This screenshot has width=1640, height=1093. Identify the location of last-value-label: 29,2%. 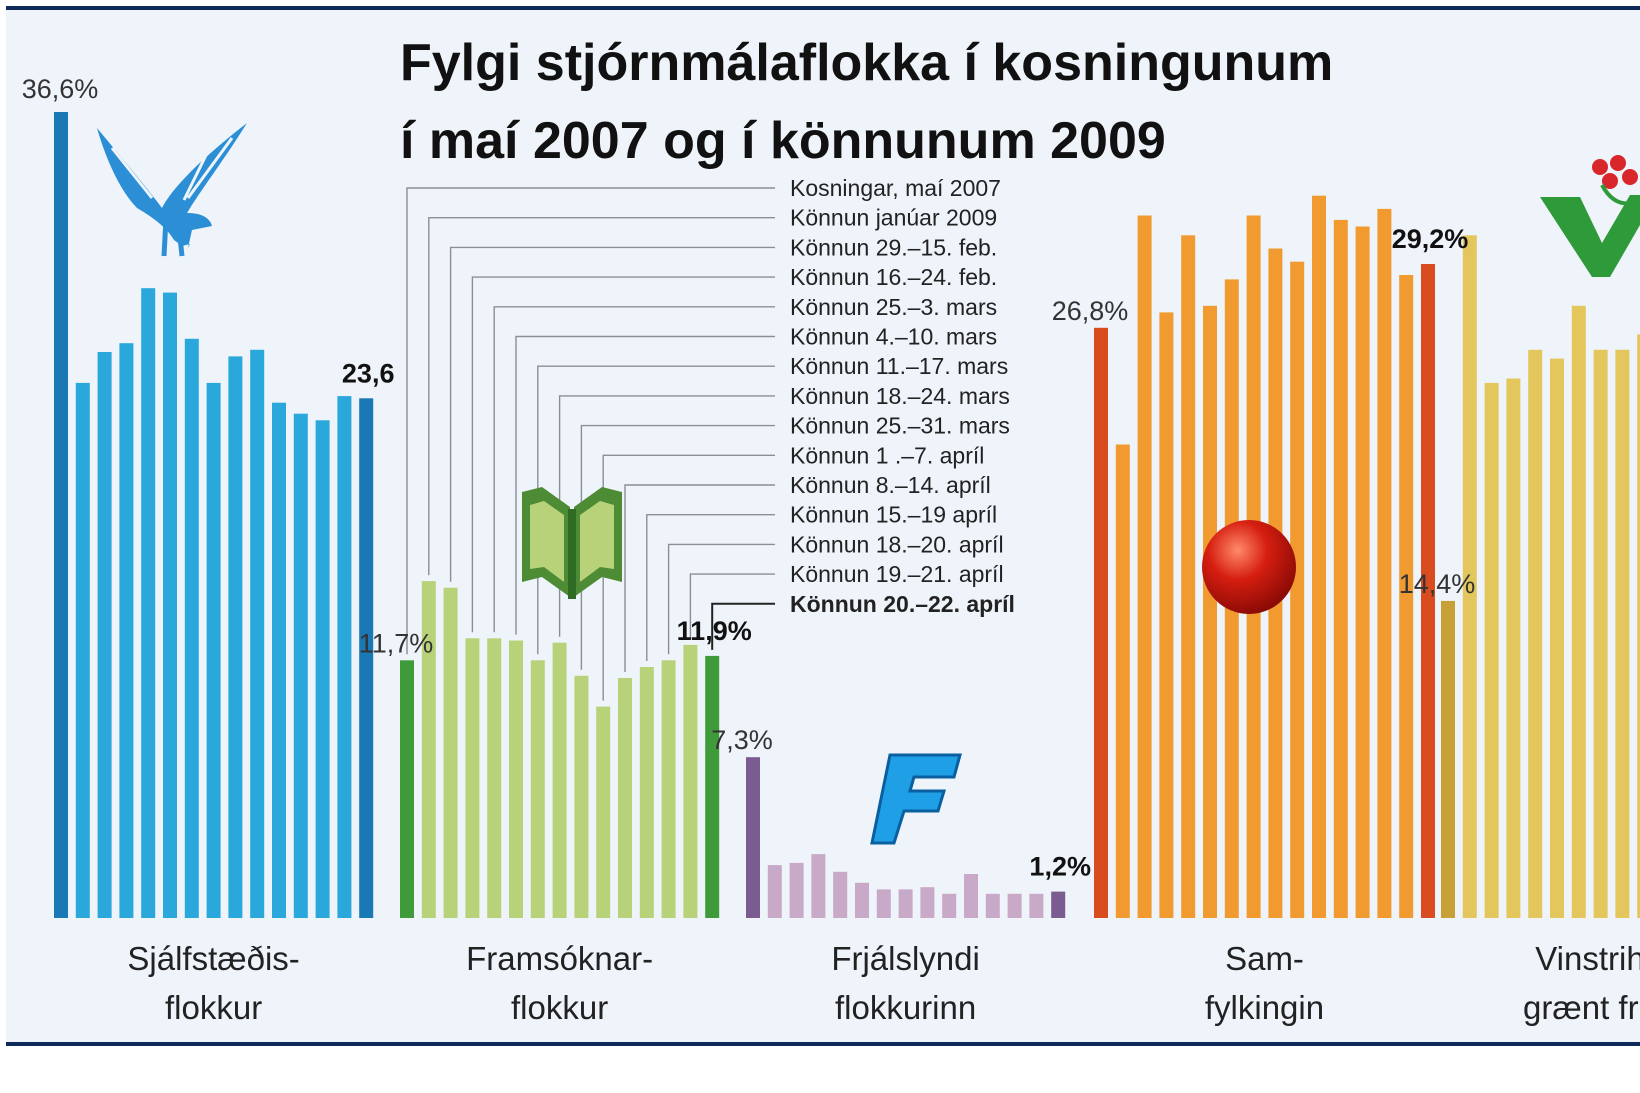
(1430, 239).